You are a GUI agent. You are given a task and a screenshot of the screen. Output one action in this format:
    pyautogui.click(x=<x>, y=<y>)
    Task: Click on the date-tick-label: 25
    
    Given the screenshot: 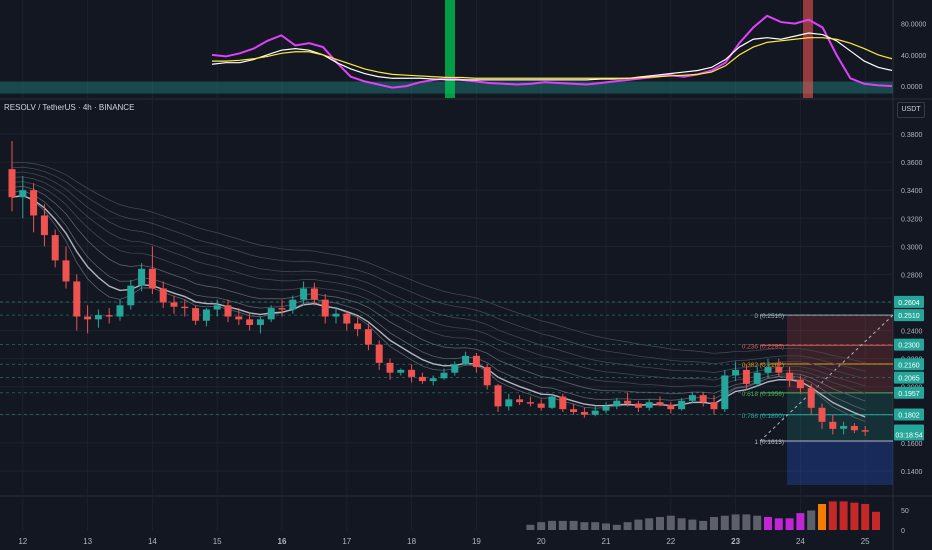 What is the action you would take?
    pyautogui.click(x=865, y=541)
    